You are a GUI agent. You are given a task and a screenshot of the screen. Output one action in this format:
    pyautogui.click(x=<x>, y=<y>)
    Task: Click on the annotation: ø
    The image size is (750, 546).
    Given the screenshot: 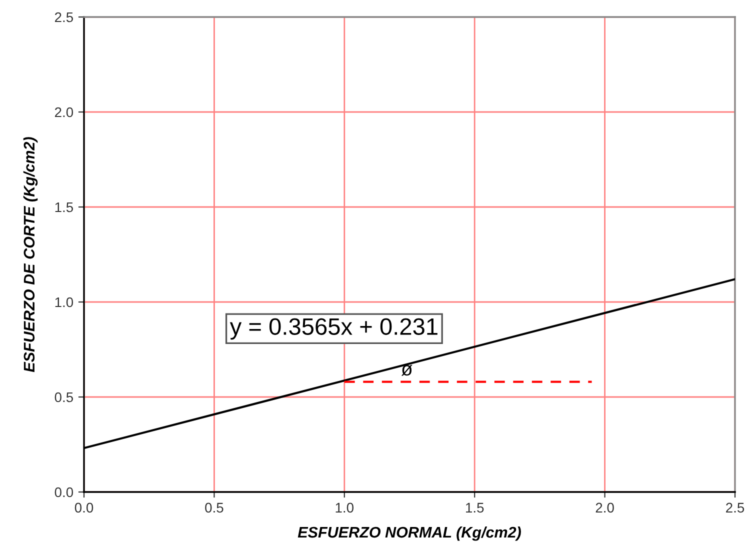 What is the action you would take?
    pyautogui.click(x=406, y=370)
    